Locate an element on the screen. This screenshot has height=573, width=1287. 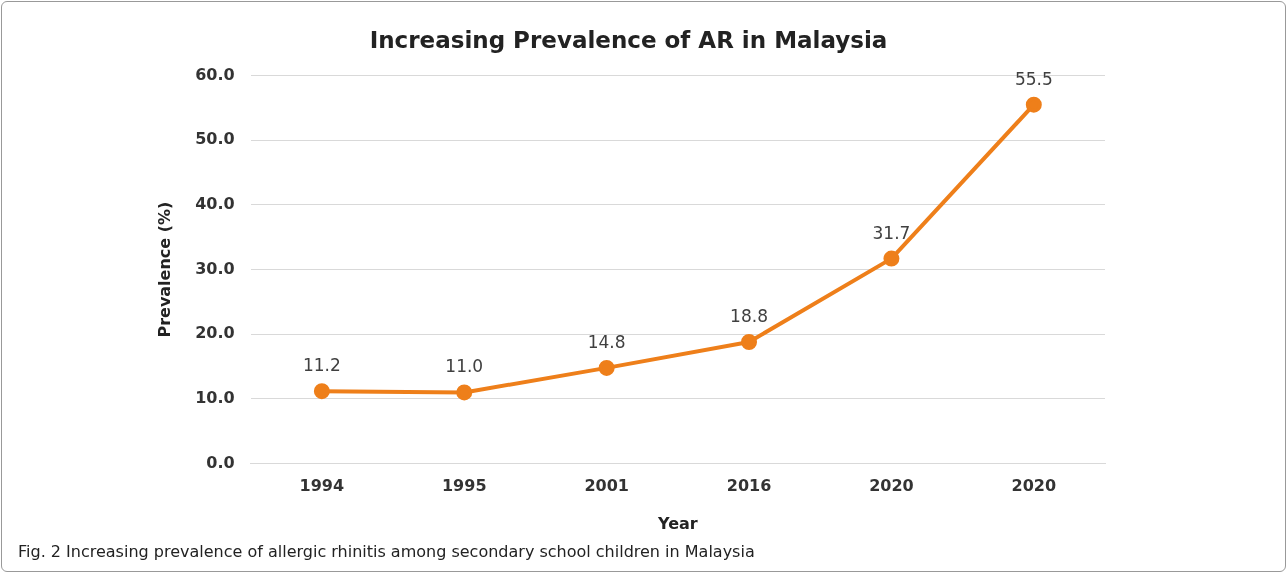
data-label: 18.8 is located at coordinates (749, 315).